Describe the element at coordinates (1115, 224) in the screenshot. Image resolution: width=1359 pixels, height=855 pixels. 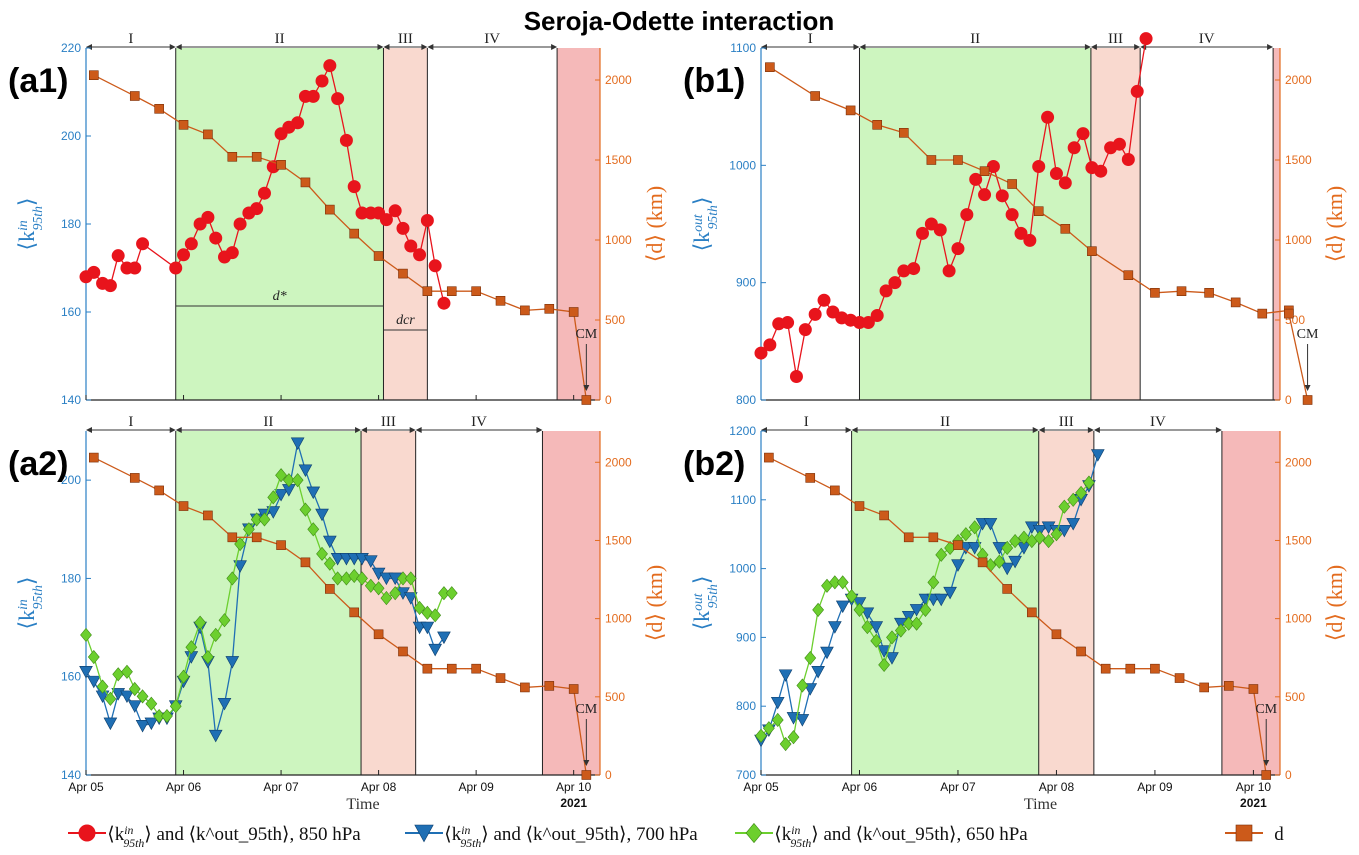
I see `phase-III-shade` at that location.